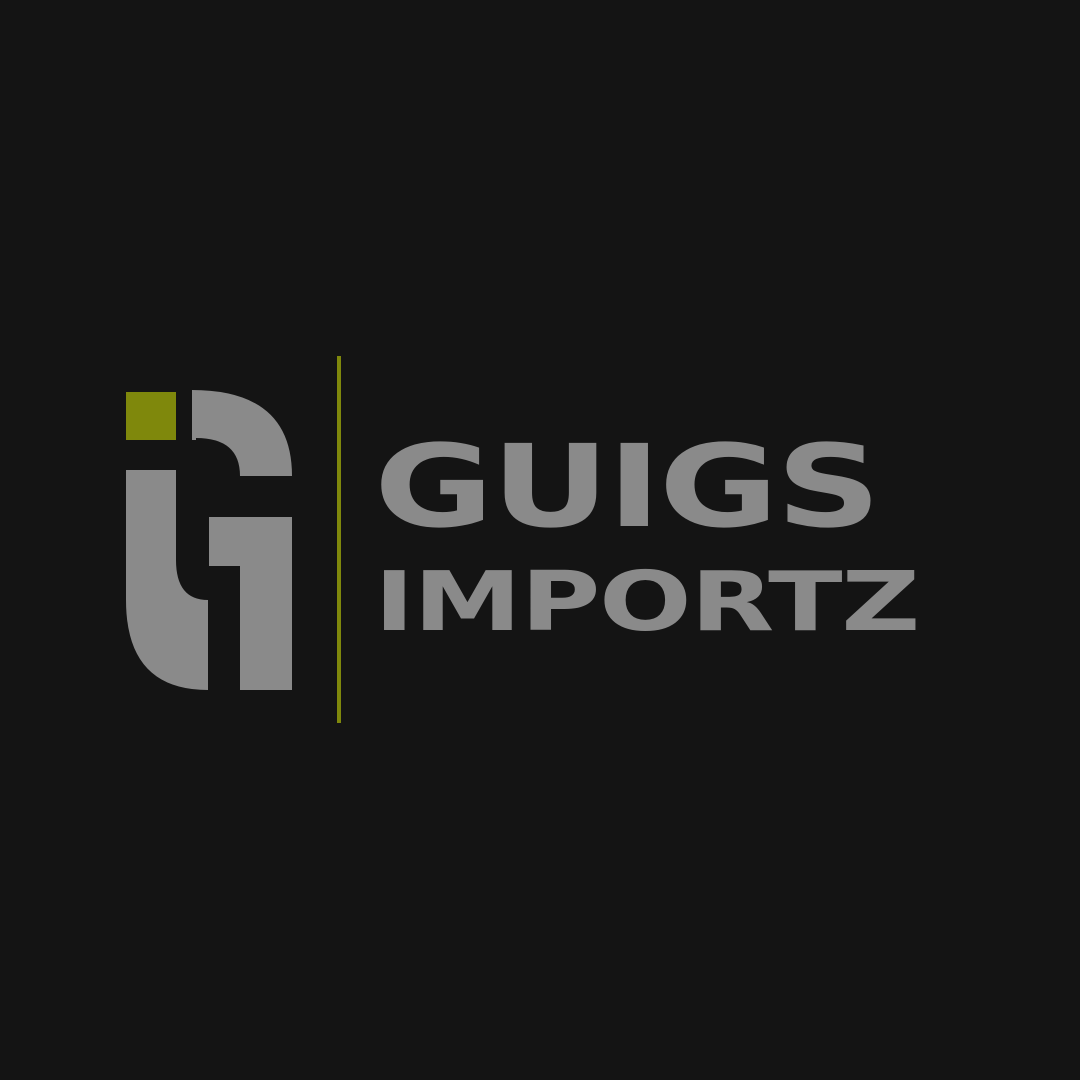  Describe the element at coordinates (250, 603) in the screenshot. I see `monogram-g-bar` at that location.